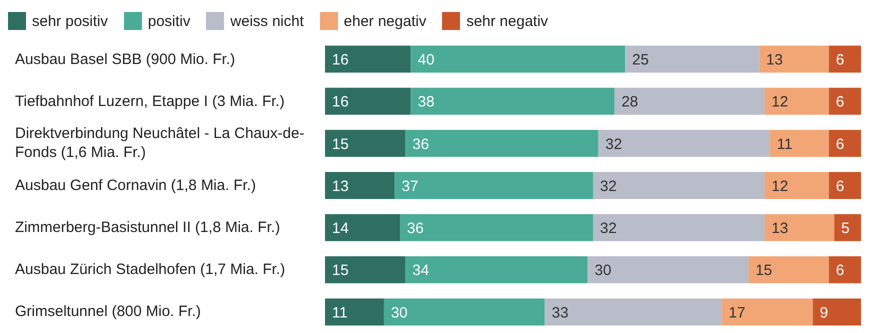 This screenshot has width=873, height=333. Describe the element at coordinates (824, 313) in the screenshot. I see `data-label: 9` at that location.